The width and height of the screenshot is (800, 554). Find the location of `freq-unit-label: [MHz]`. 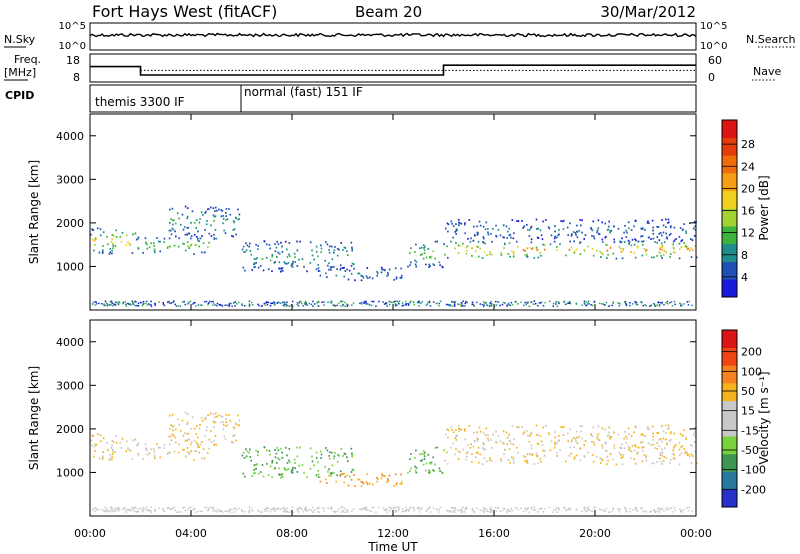

freq-unit-label: [MHz] is located at coordinates (20, 72).